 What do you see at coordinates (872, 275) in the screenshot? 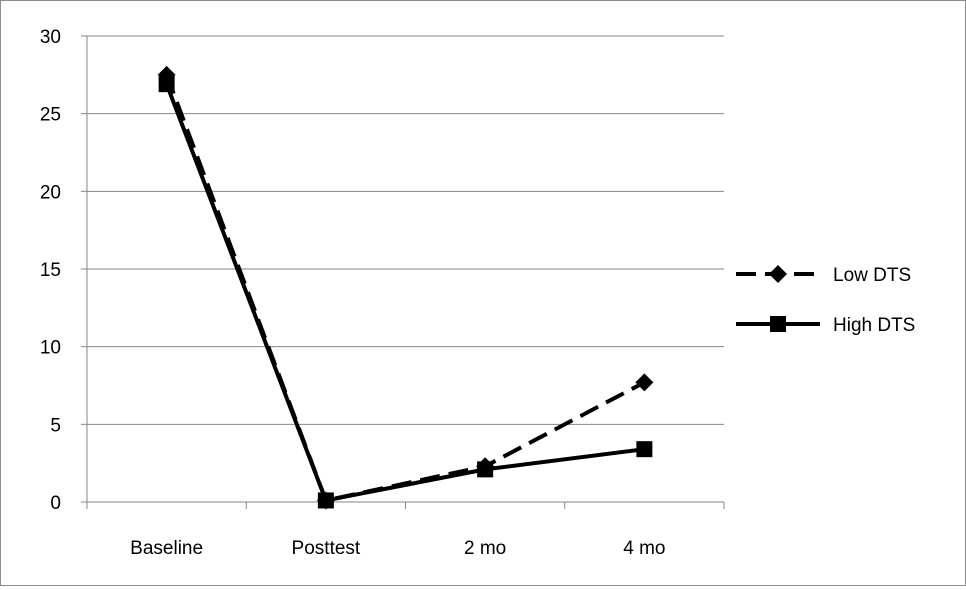
I see `legend-label: Low DTS` at bounding box center [872, 275].